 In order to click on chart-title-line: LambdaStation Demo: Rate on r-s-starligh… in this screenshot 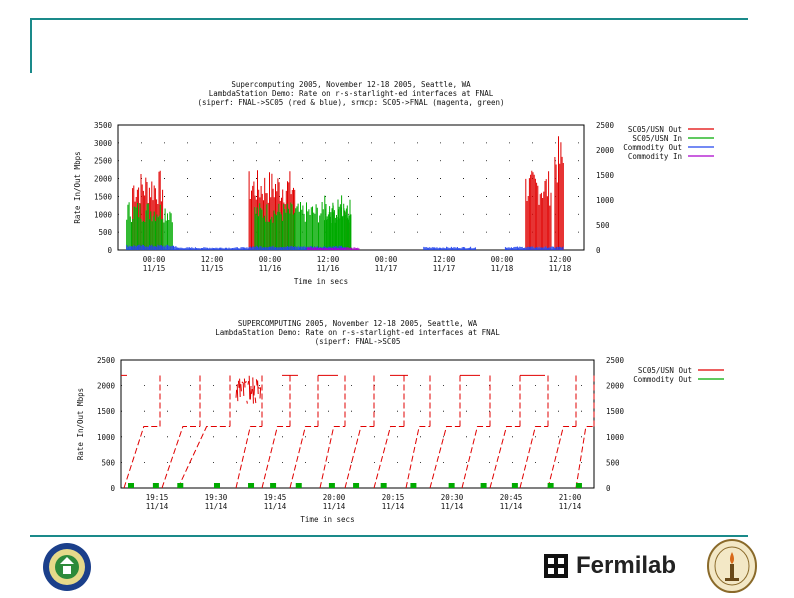, I will do `click(357, 332)`.